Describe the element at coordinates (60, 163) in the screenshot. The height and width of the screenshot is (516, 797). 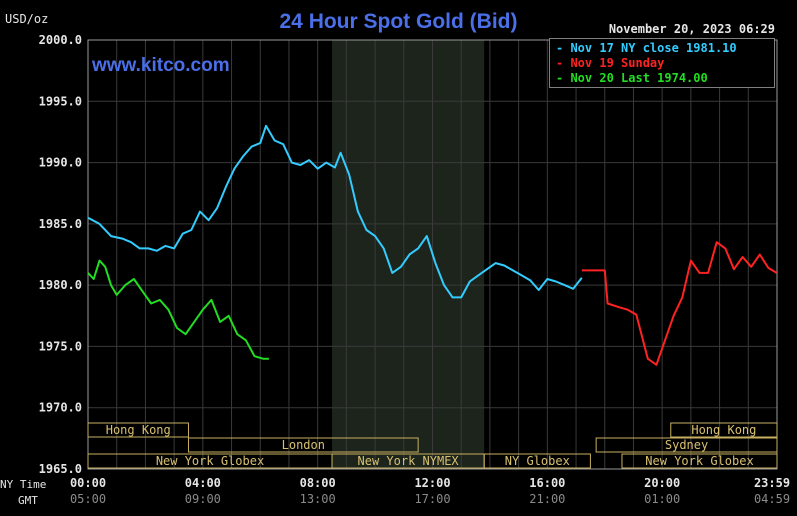
I see `y-tick-label: 1990.0` at that location.